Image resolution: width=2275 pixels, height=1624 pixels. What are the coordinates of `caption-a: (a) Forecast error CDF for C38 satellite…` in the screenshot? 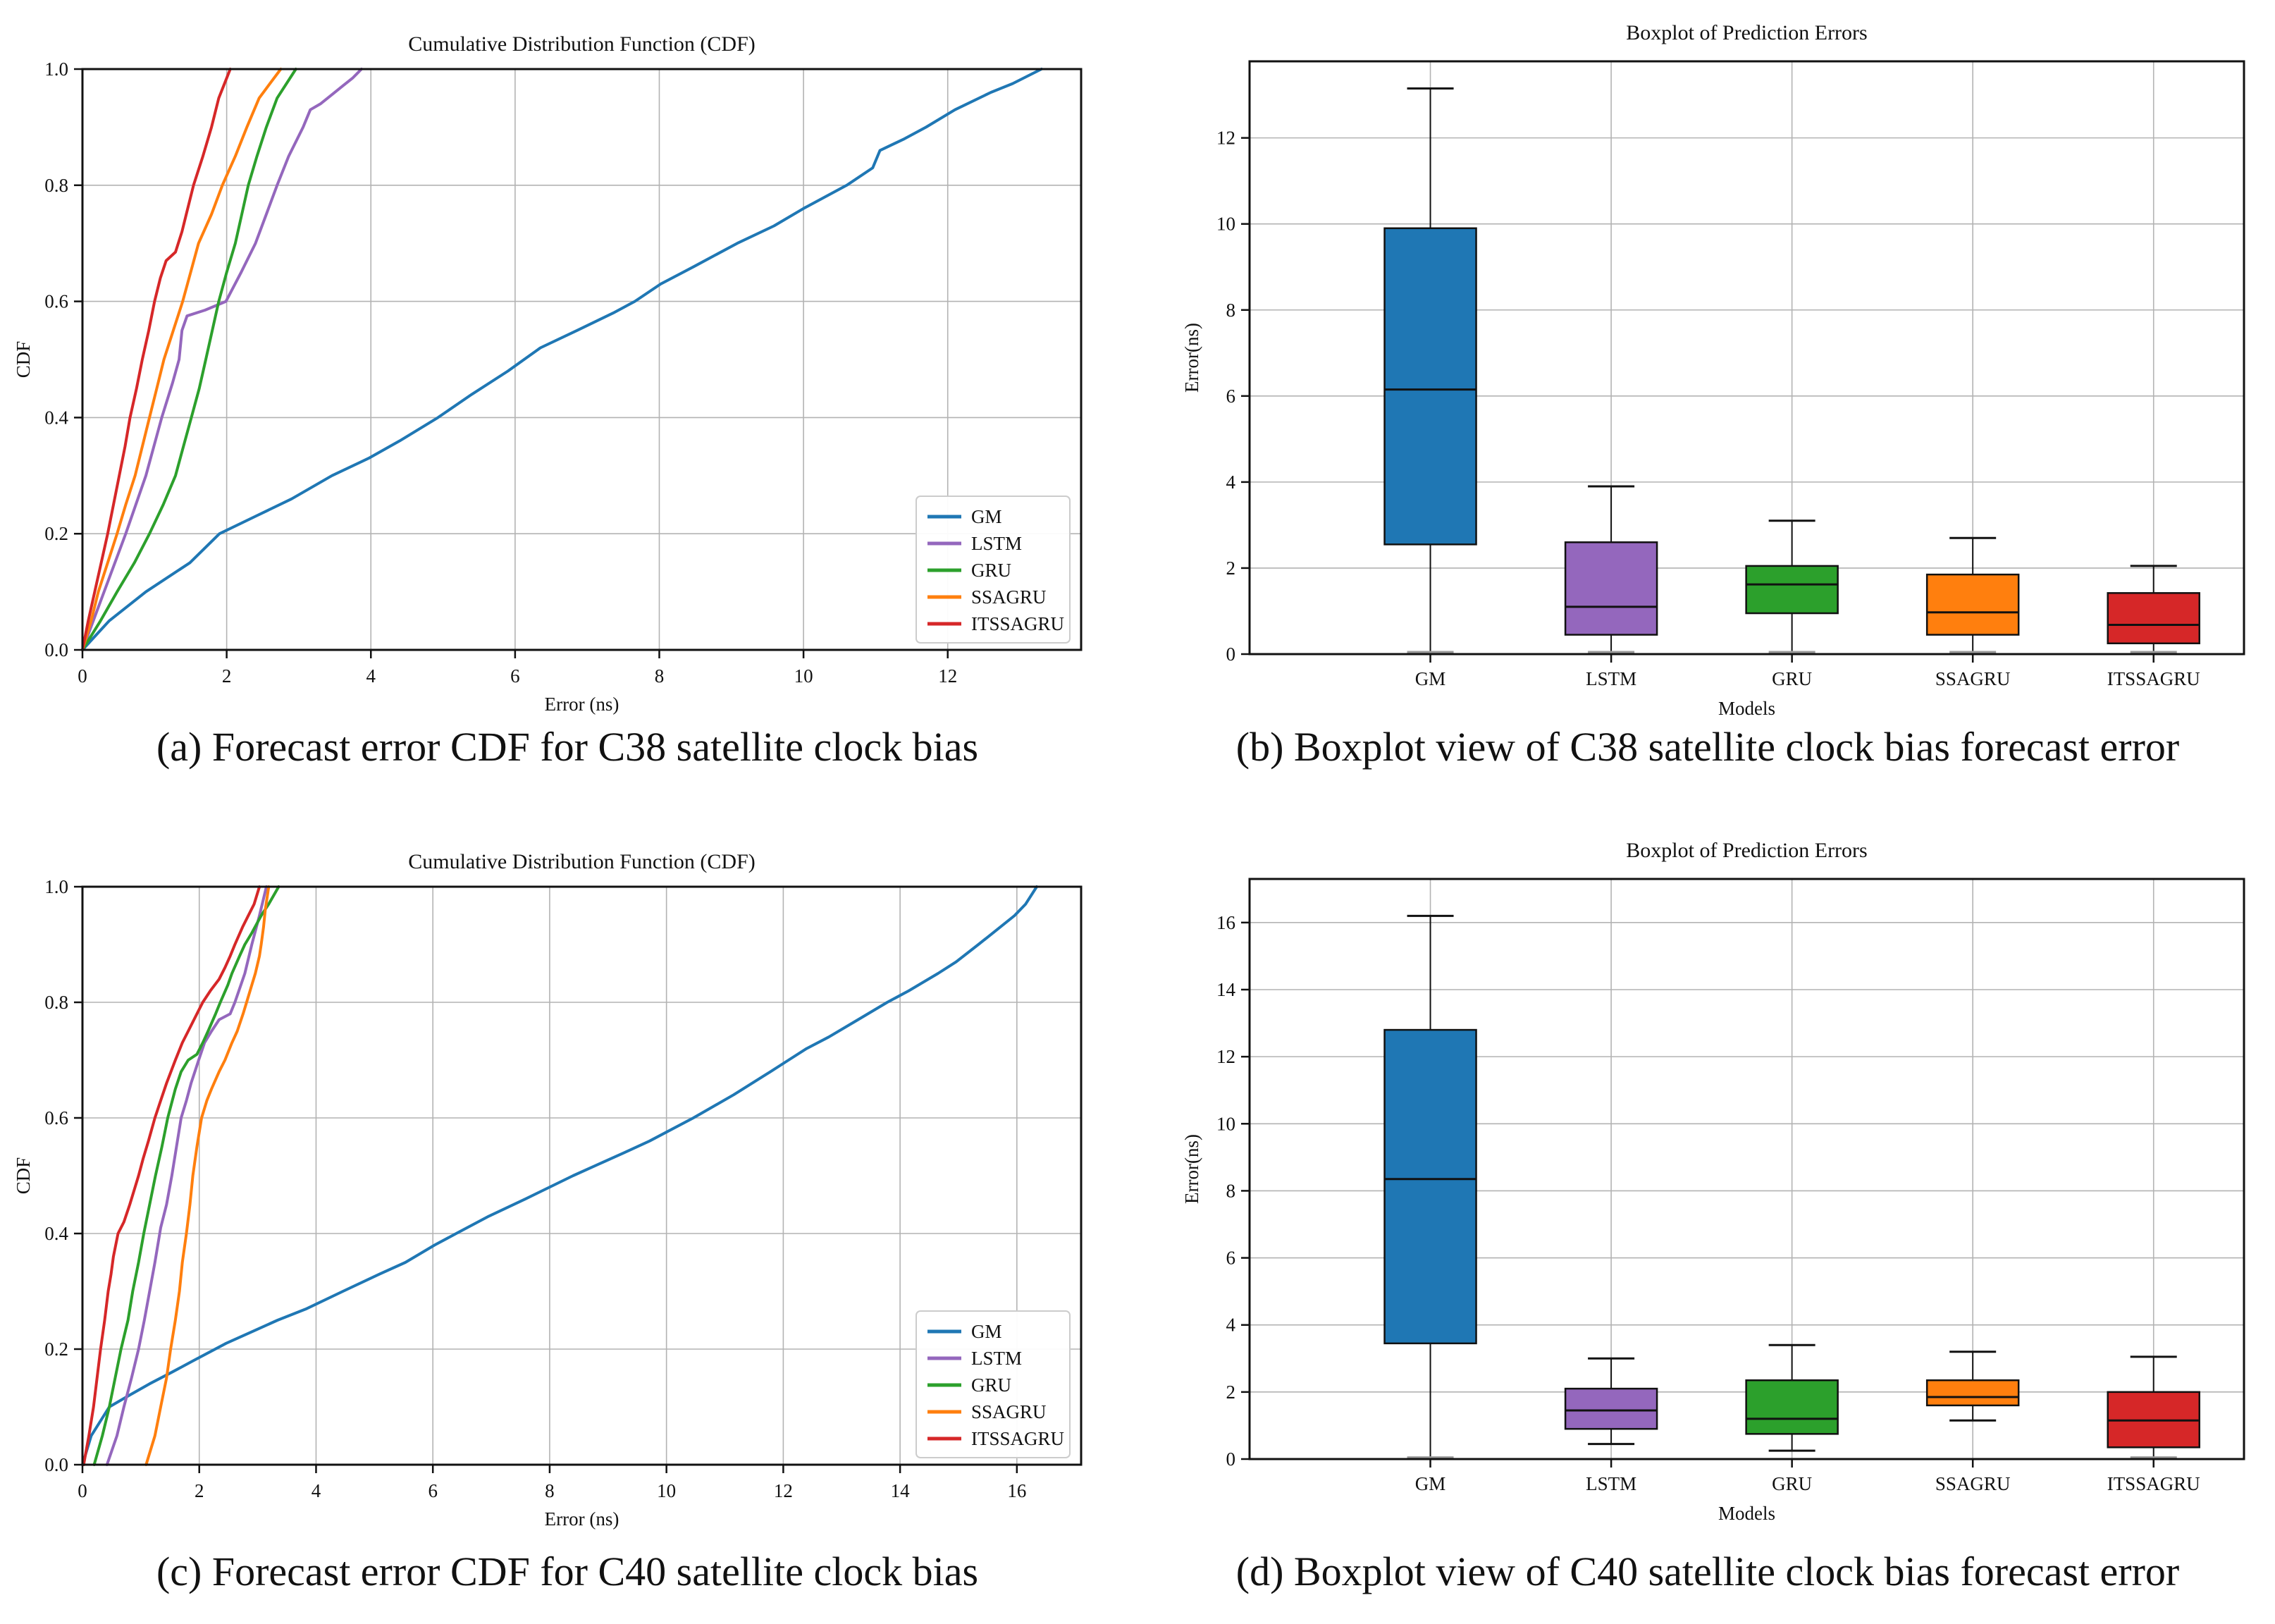 It's located at (567, 747).